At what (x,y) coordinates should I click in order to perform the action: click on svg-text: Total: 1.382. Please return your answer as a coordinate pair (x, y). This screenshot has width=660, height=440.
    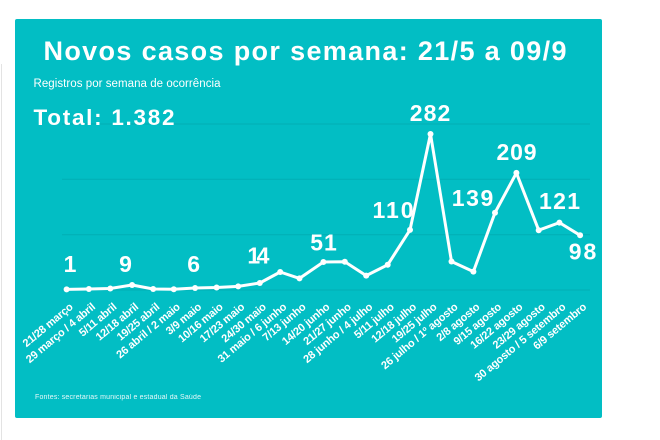
    Looking at the image, I should click on (104, 117).